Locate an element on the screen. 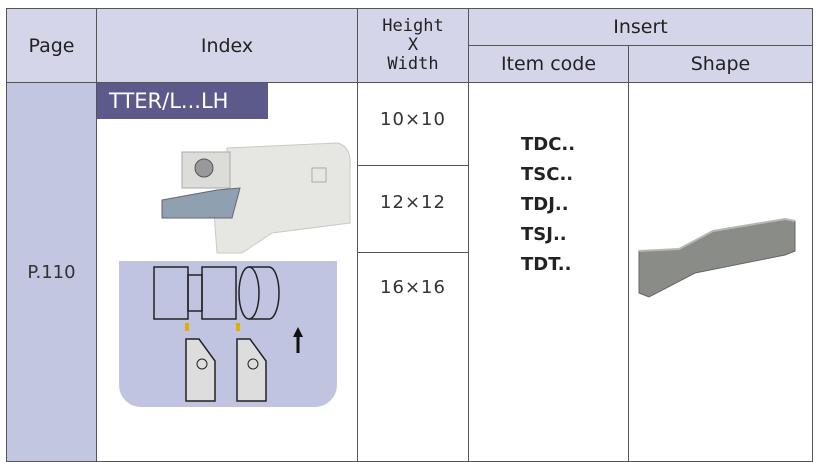 Image resolution: width=826 pixels, height=462 pixels. header-height-width: Height X Width is located at coordinates (413, 45).